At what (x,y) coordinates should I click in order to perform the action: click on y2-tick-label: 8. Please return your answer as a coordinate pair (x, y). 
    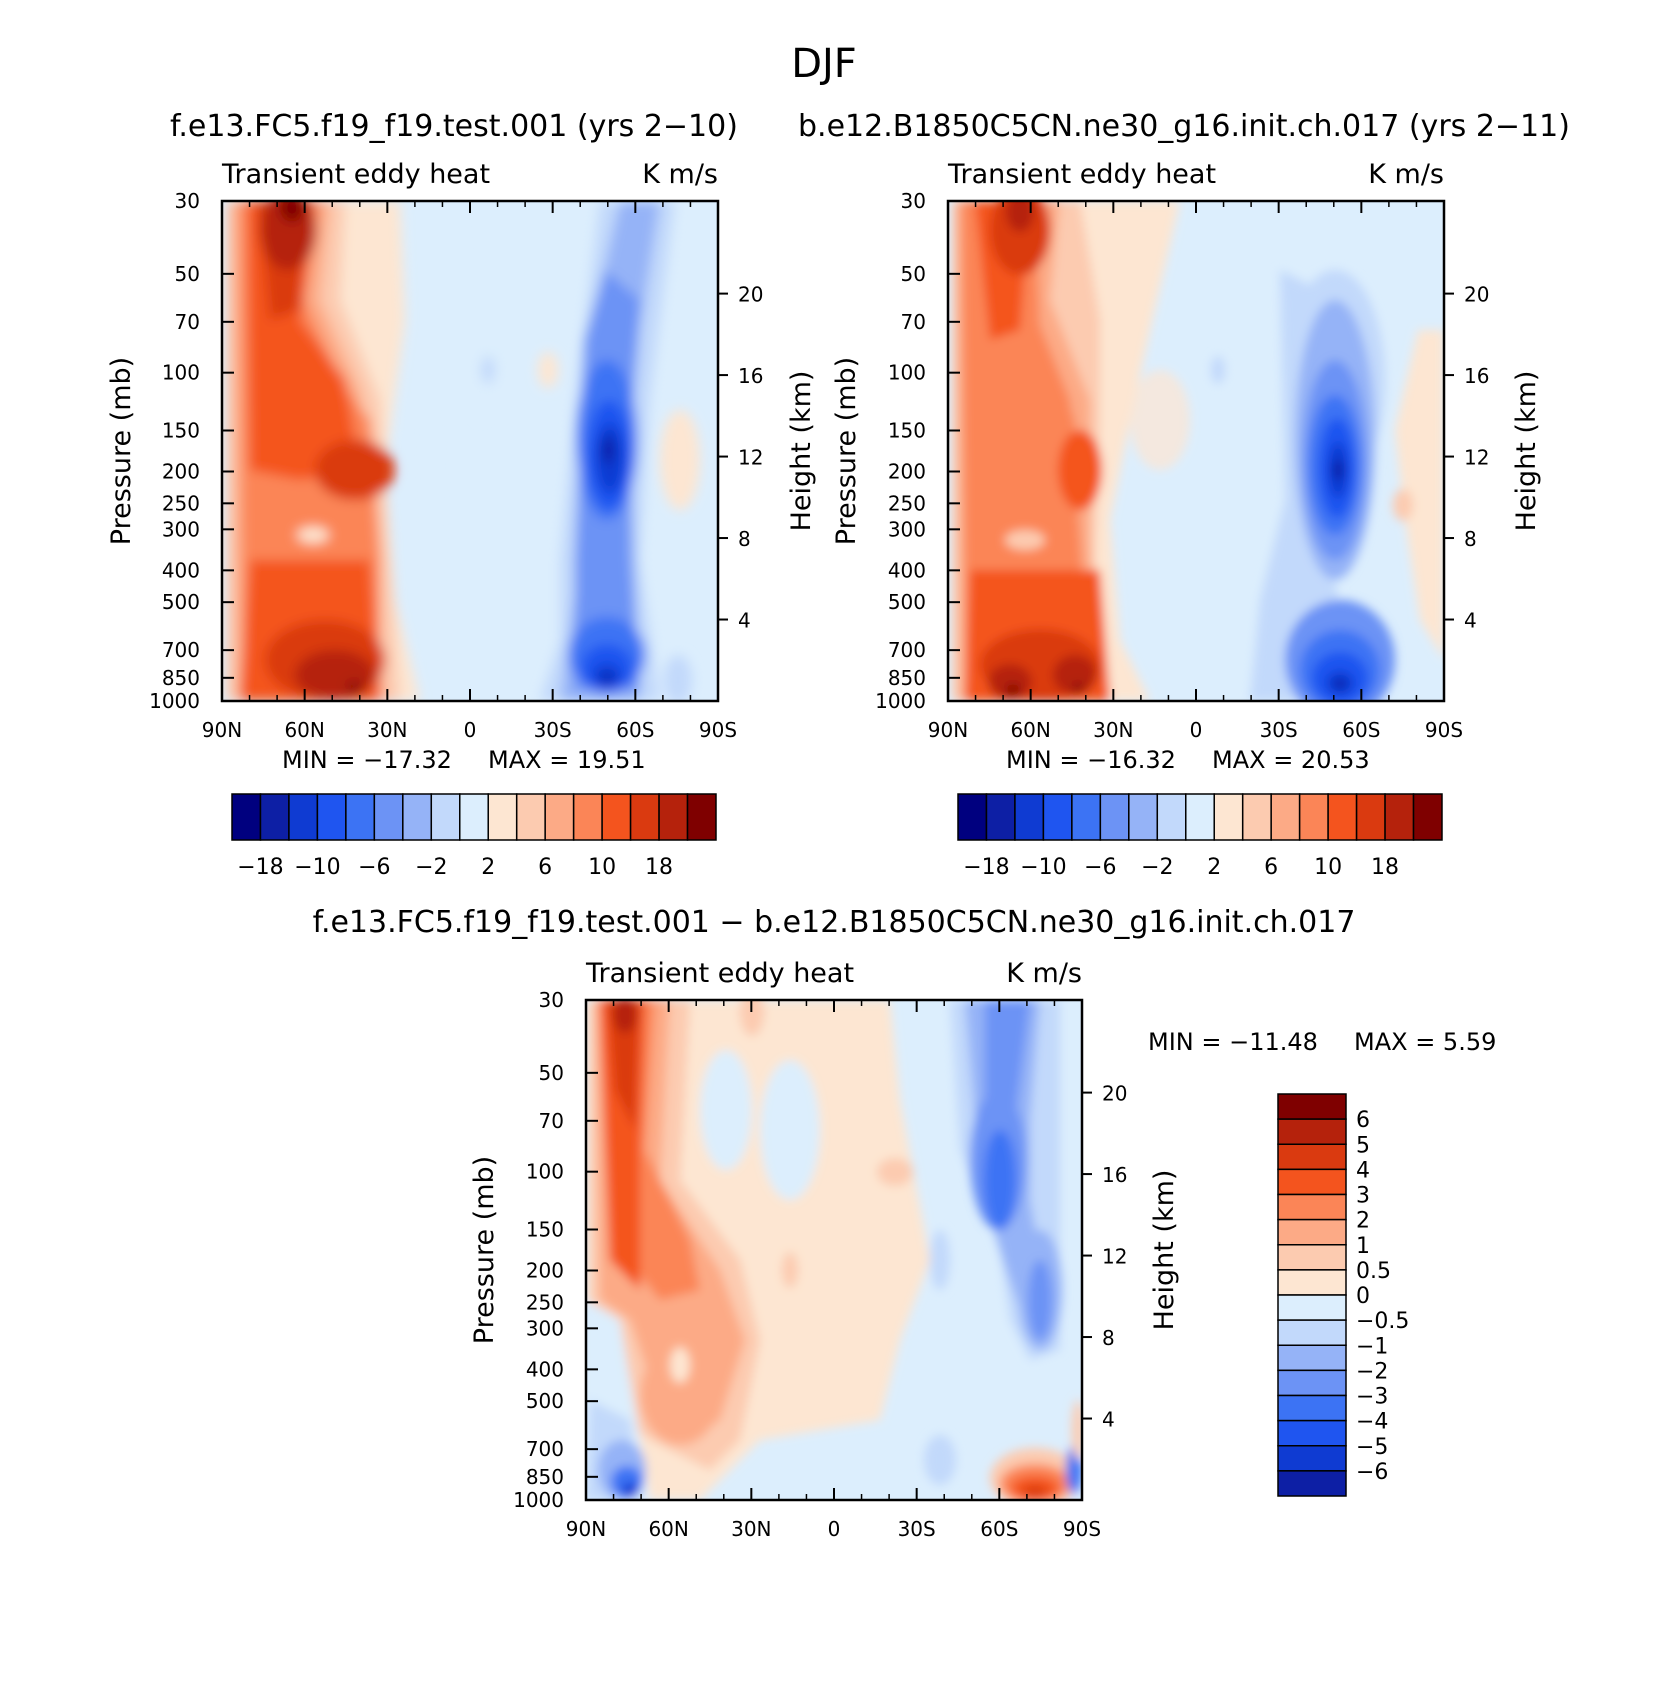
    Looking at the image, I should click on (744, 539).